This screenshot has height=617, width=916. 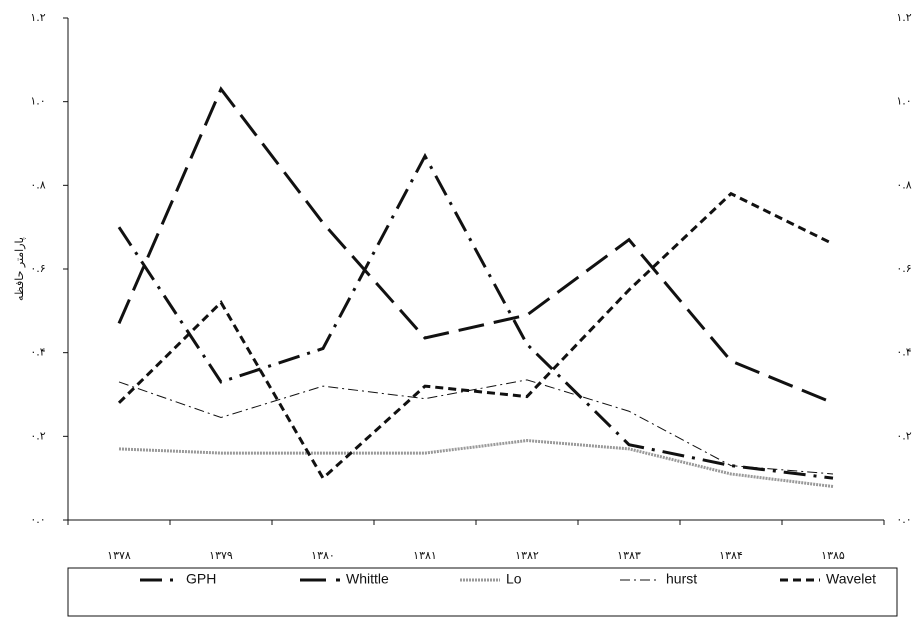 What do you see at coordinates (903, 184) in the screenshot?
I see `y2-tick-label: ۰.۸` at bounding box center [903, 184].